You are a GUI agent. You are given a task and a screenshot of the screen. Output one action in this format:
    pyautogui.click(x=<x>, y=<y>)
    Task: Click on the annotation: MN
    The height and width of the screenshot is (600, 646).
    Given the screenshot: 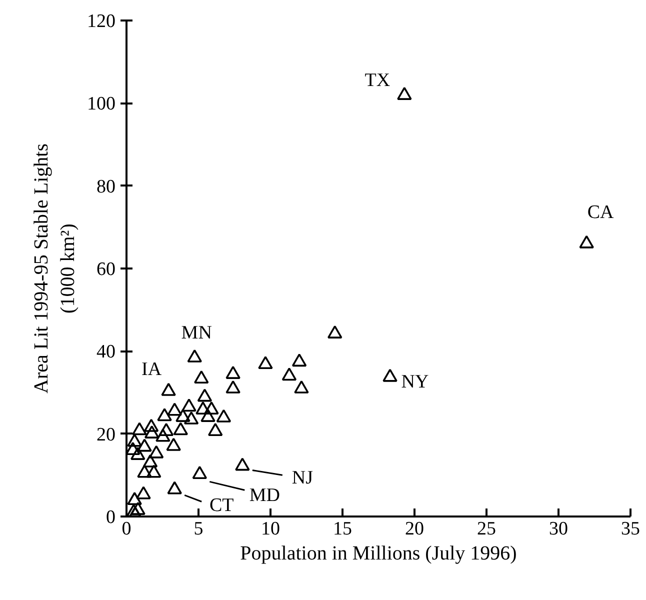 What is the action you would take?
    pyautogui.click(x=196, y=333)
    